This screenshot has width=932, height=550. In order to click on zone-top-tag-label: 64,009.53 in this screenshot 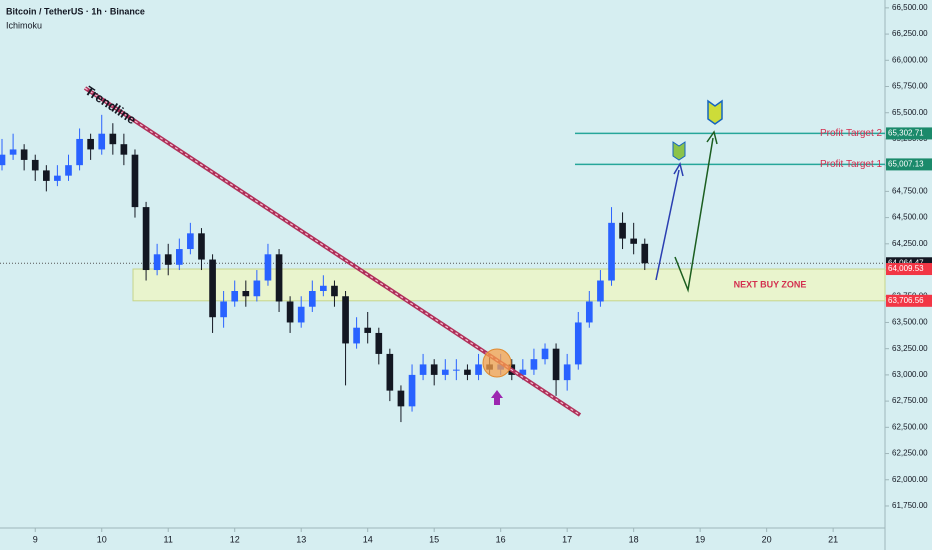, I will do `click(906, 268)`.